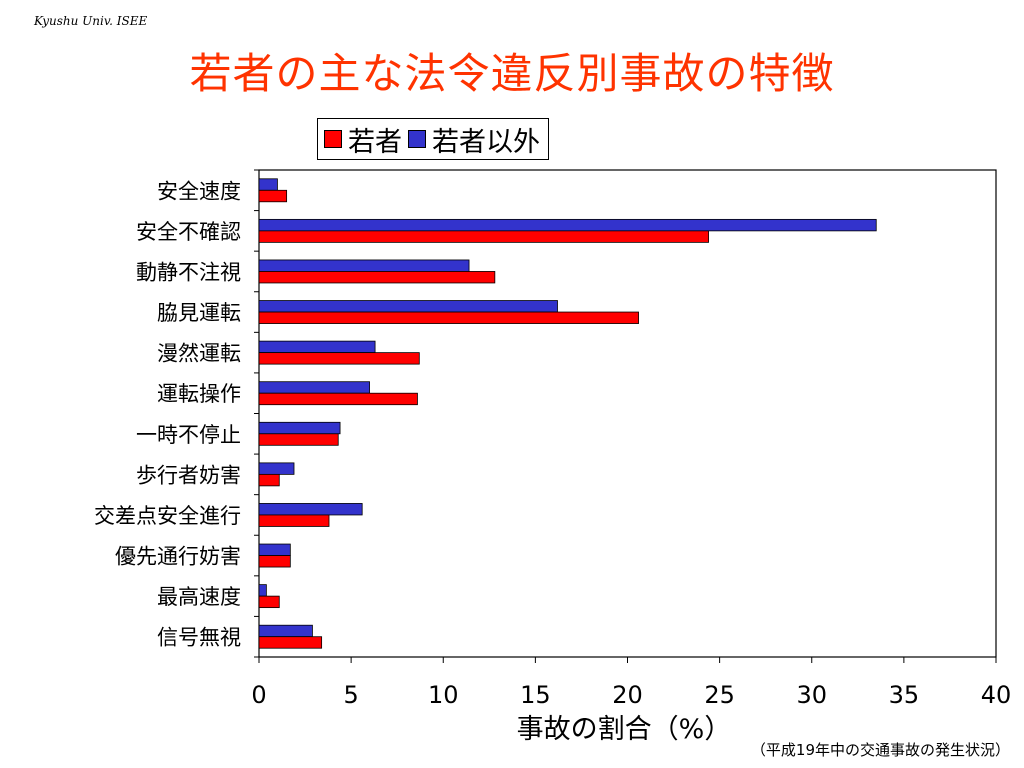 The image size is (1024, 768). I want to click on organization-label: Kyushu Univ. ISEE, so click(91, 21).